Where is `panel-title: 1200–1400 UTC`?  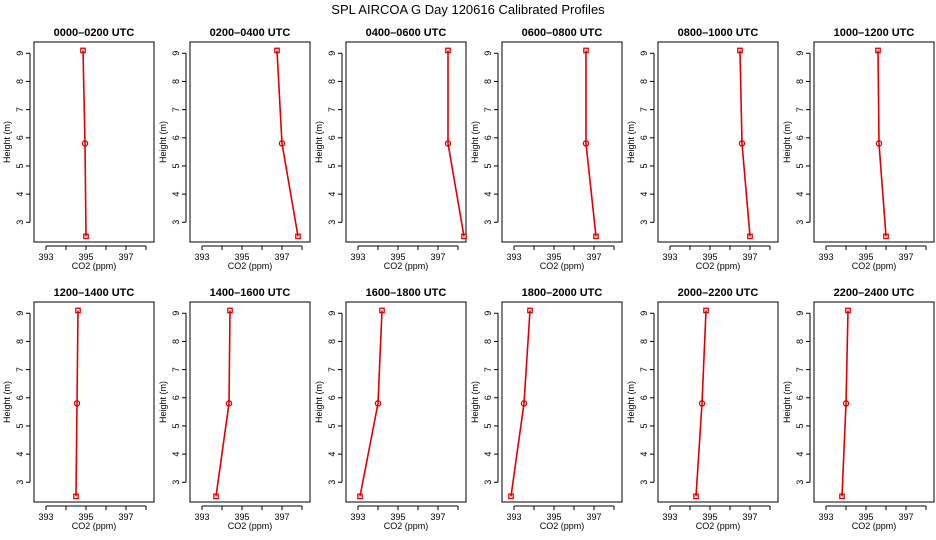
panel-title: 1200–1400 UTC is located at coordinates (94, 293).